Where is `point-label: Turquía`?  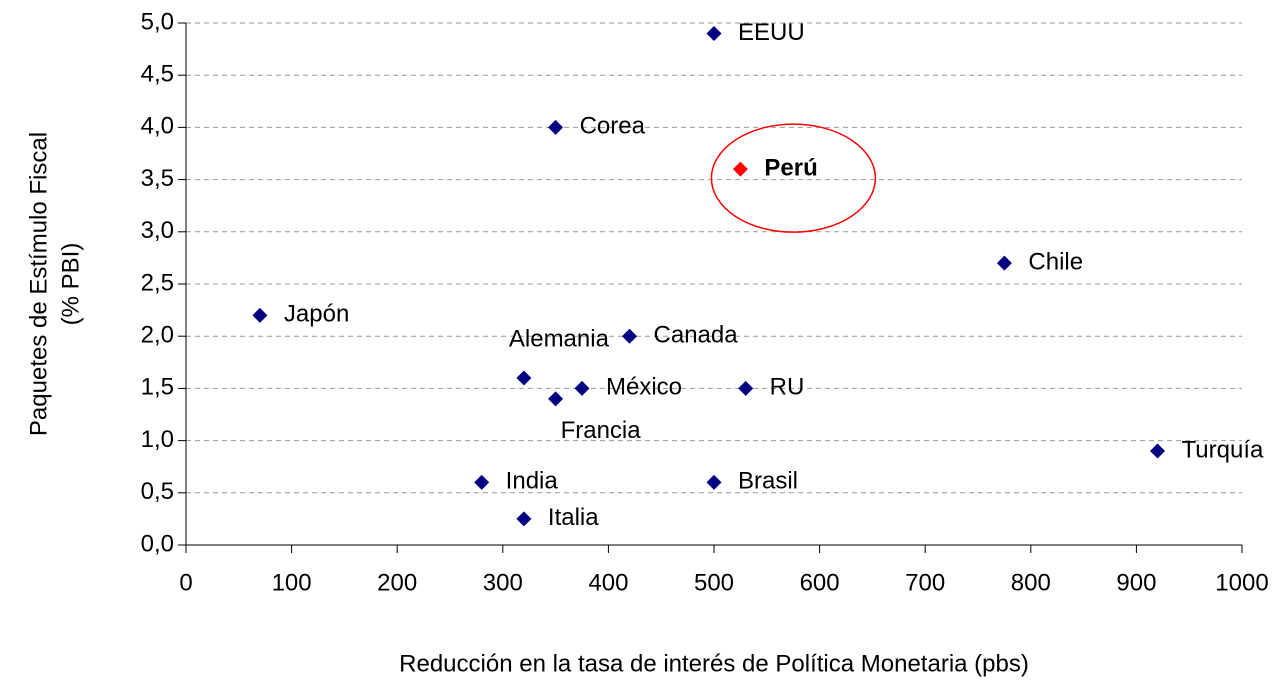
point-label: Turquía is located at coordinates (1223, 449).